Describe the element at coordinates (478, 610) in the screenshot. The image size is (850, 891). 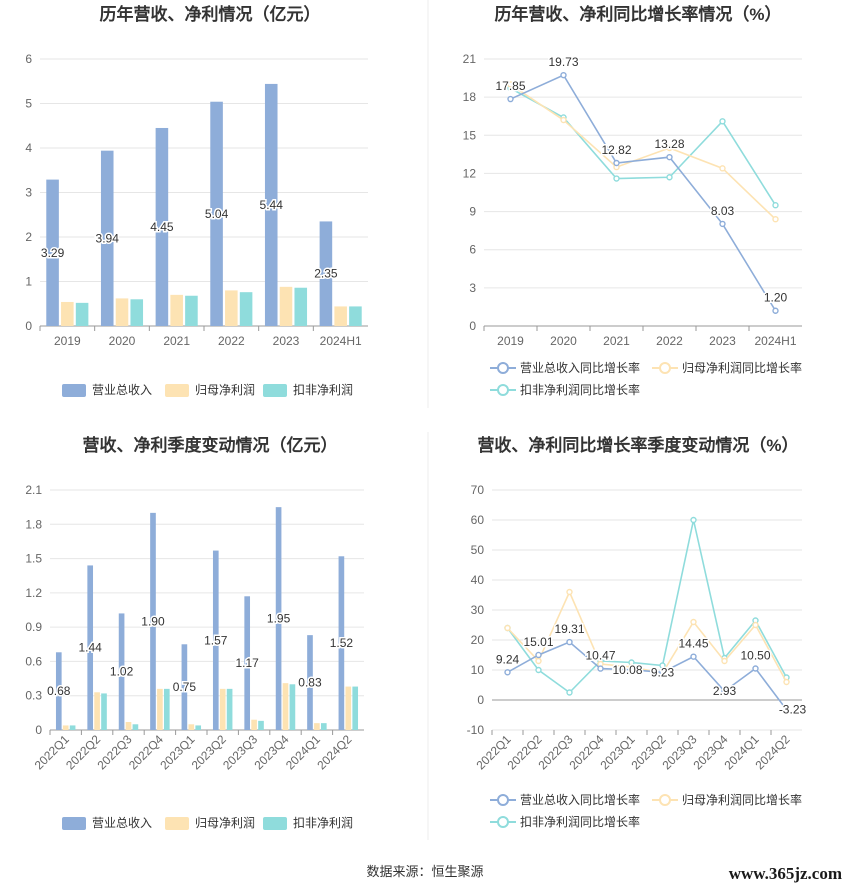
I see `y-tick-label: 30` at that location.